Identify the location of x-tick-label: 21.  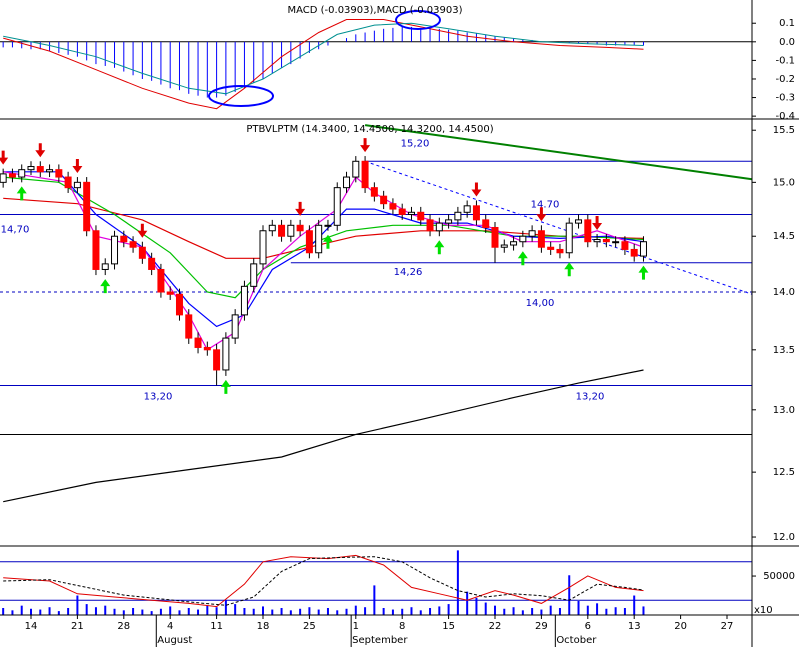
(77, 626).